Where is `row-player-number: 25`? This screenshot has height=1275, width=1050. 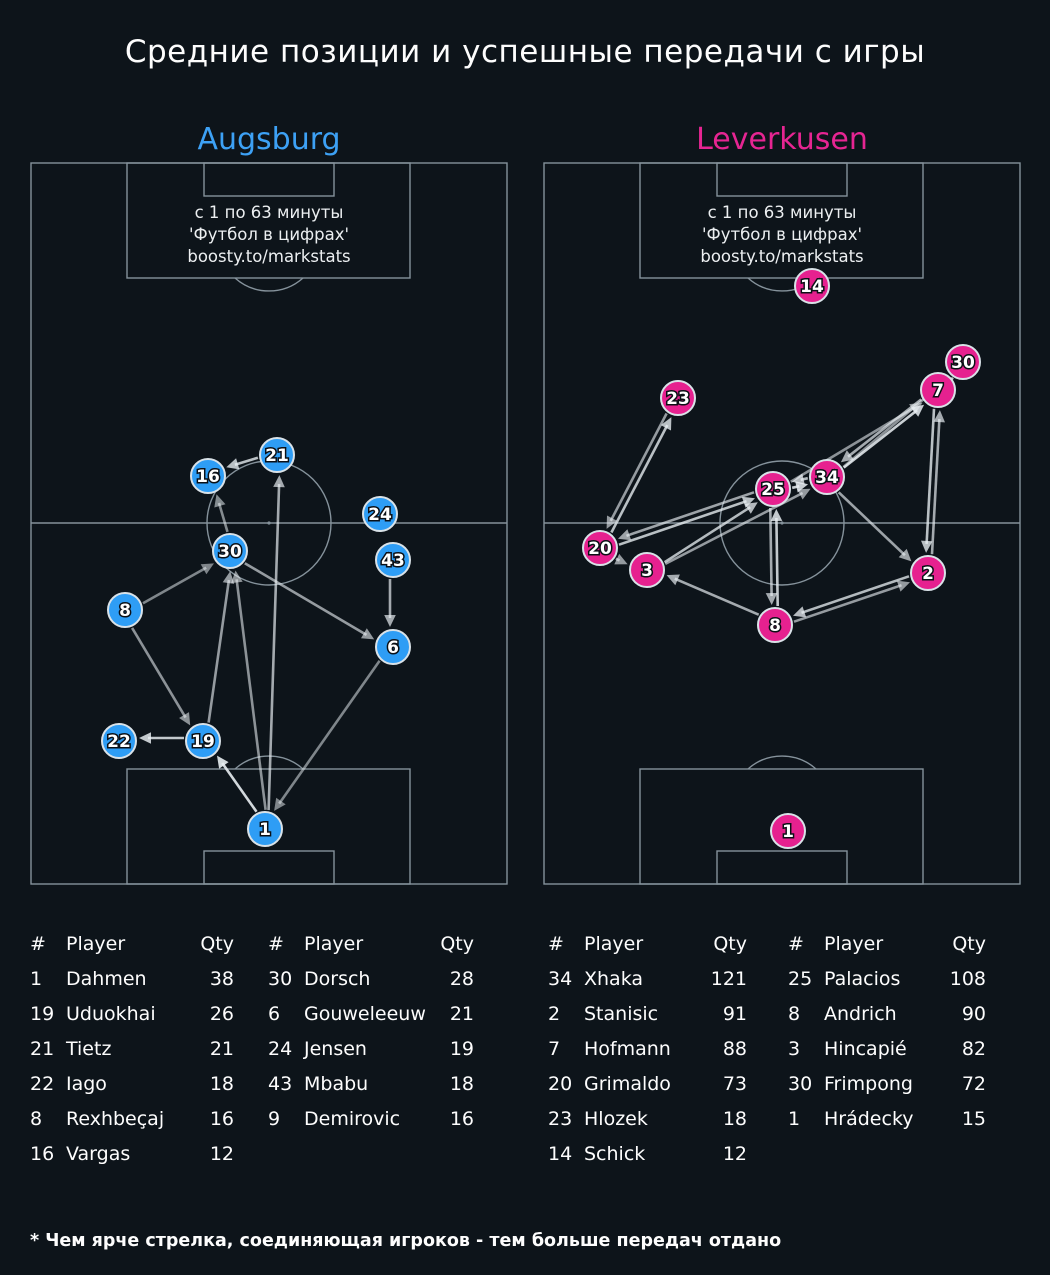
row-player-number: 25 is located at coordinates (800, 978).